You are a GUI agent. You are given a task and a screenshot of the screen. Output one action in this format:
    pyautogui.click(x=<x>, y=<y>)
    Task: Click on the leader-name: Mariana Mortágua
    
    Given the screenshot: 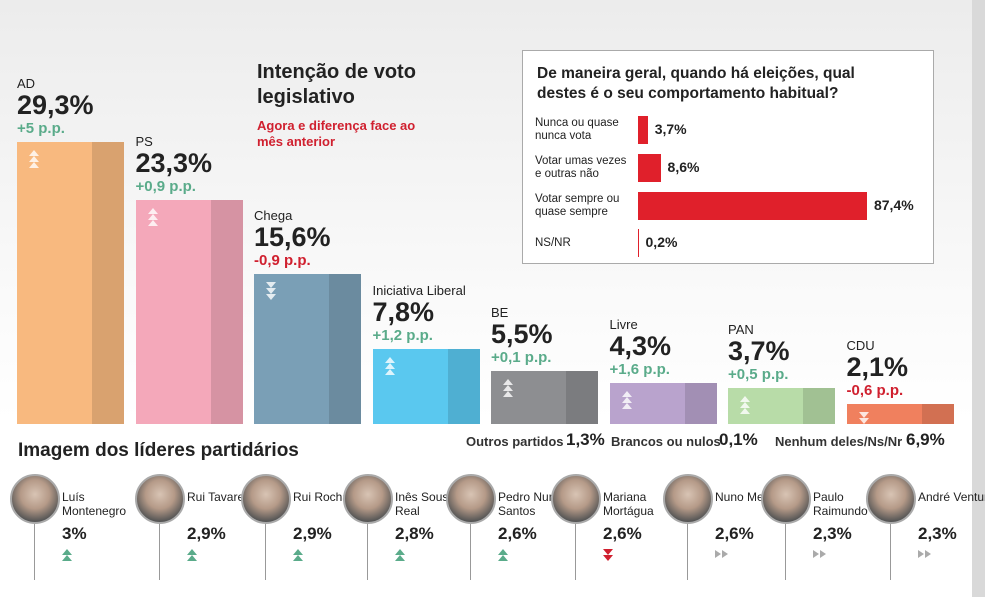 What is the action you would take?
    pyautogui.click(x=628, y=504)
    